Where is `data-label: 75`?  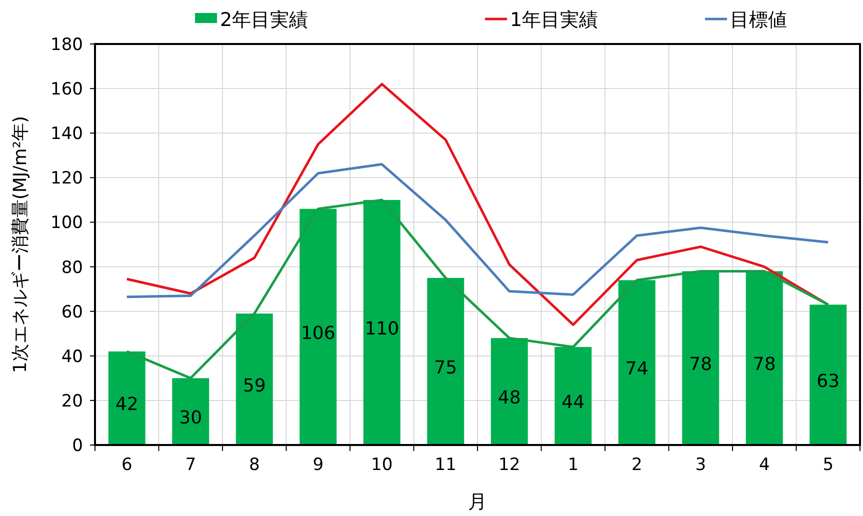 data-label: 75 is located at coordinates (446, 367).